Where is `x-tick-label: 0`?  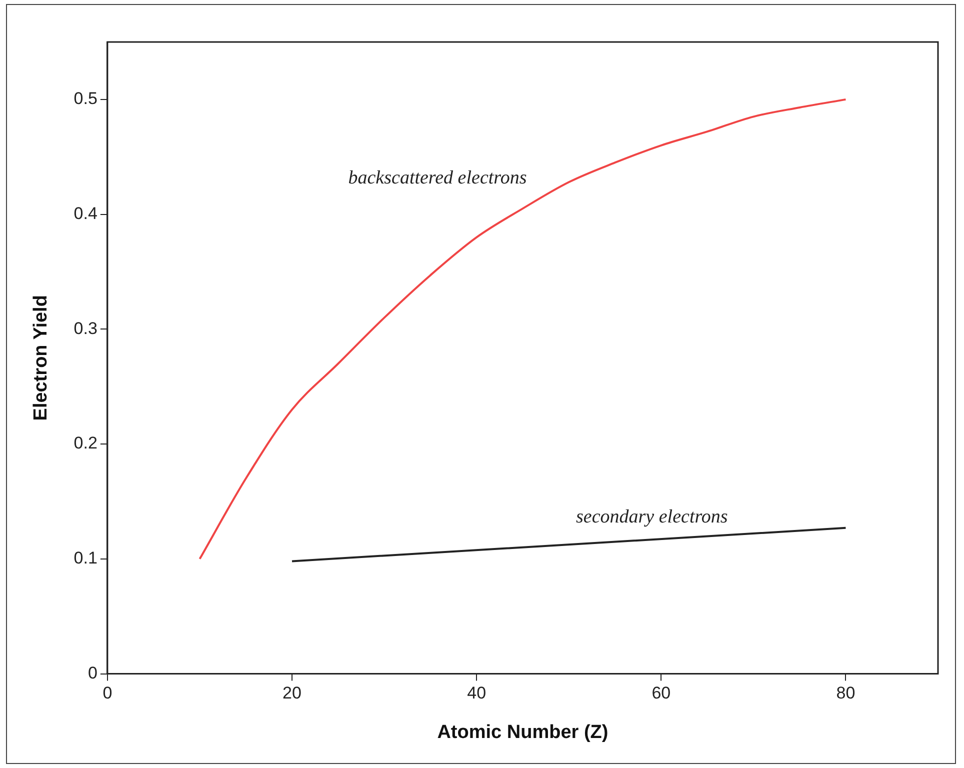
x-tick-label: 0 is located at coordinates (107, 693).